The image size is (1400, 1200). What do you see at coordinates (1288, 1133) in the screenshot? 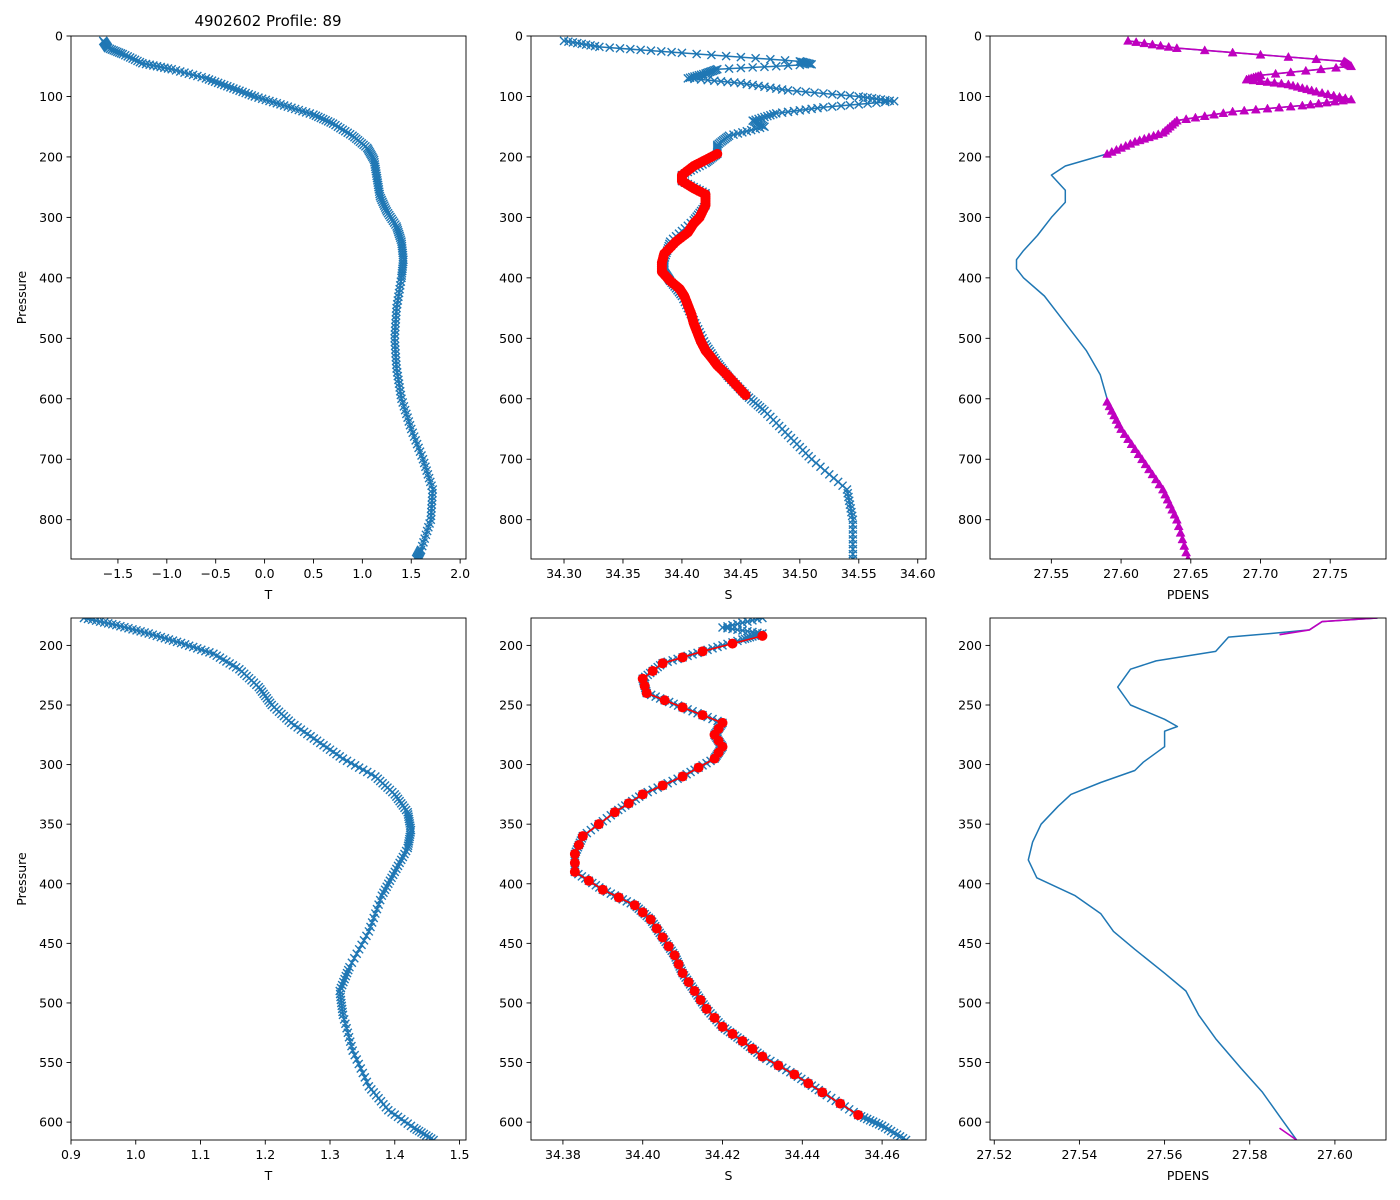
I see `bottom-pdens-PDENS_qc_lower-line` at bounding box center [1288, 1133].